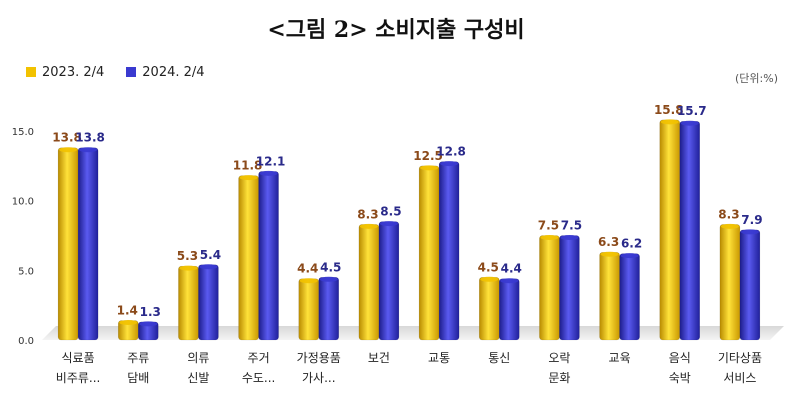 Image resolution: width=792 pixels, height=400 pixels. I want to click on chart-floor, so click(413, 333).